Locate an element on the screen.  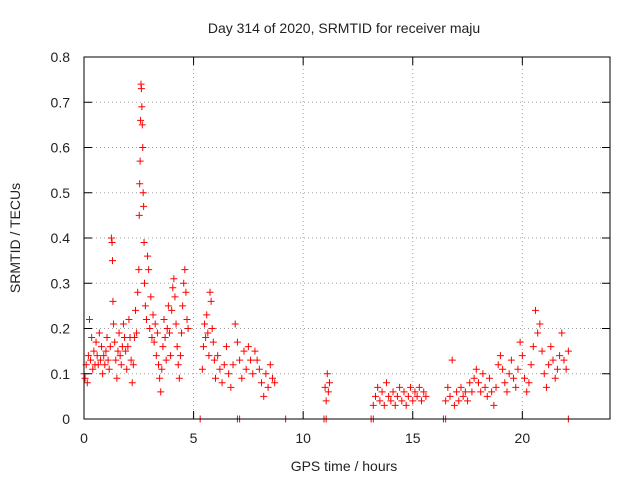
x-tick-label: 15 is located at coordinates (413, 438).